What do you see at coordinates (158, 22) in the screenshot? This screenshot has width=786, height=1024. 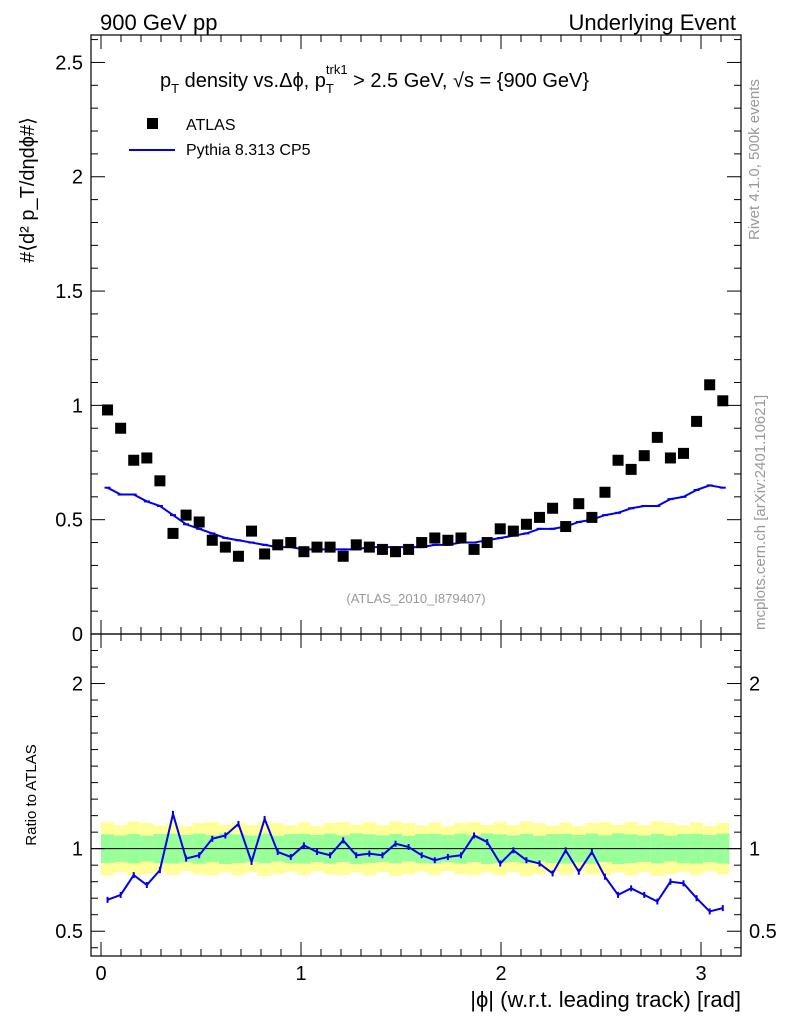 I see `header-left: 900 GeV pp` at bounding box center [158, 22].